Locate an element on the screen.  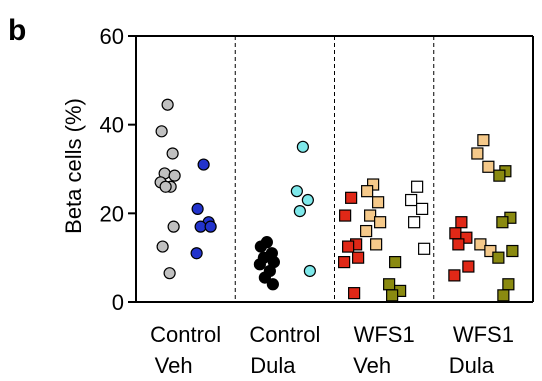
y-tick-label: 60 is located at coordinates (112, 36).